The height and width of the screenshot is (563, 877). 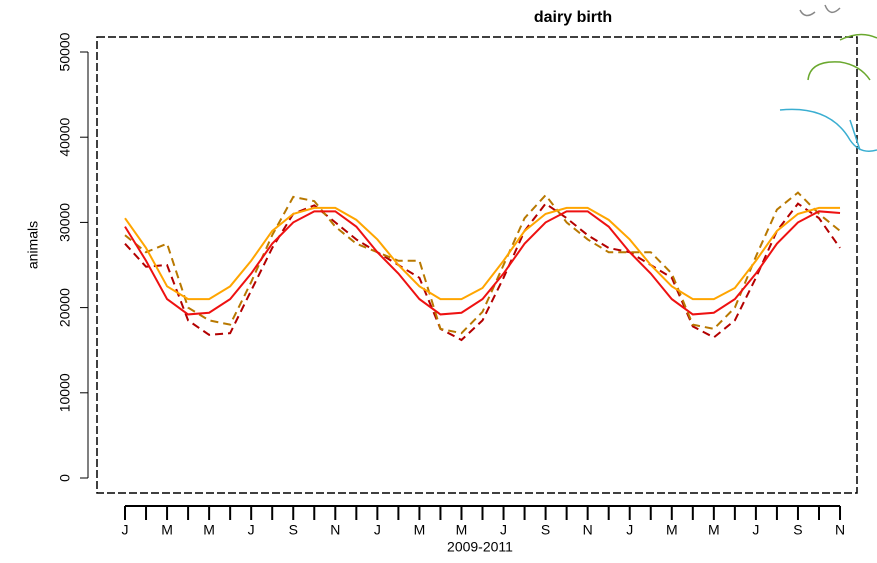 I want to click on x-axis-label: 2009-2011, so click(x=480, y=547).